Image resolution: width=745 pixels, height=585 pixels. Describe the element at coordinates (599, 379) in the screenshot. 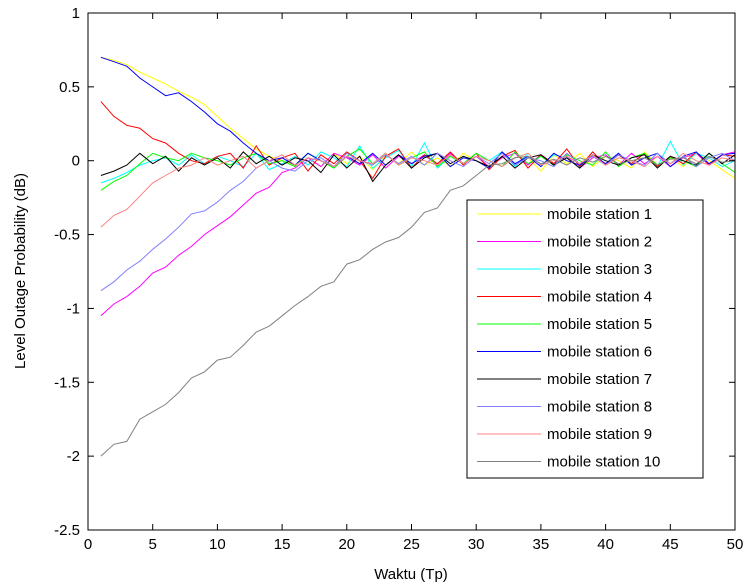

I see `legend-label-7: mobile station 7` at that location.